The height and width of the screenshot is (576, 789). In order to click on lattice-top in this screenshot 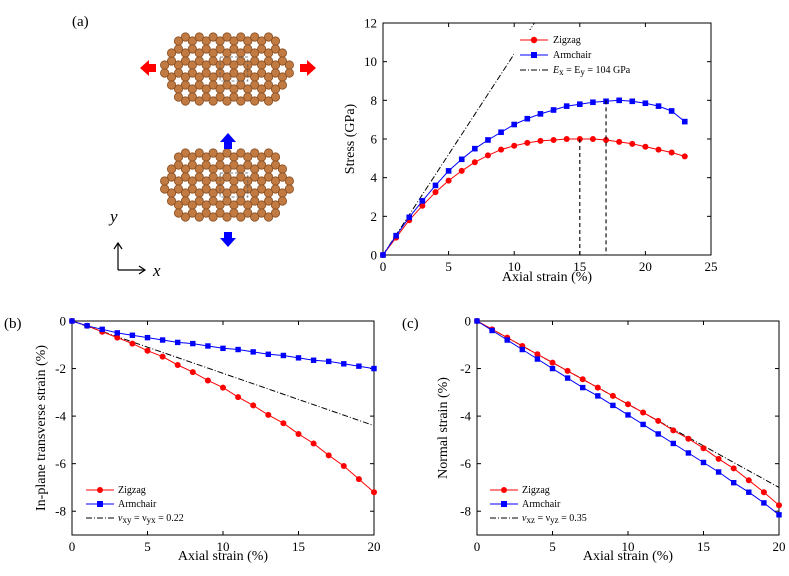, I will do `click(227, 69)`.